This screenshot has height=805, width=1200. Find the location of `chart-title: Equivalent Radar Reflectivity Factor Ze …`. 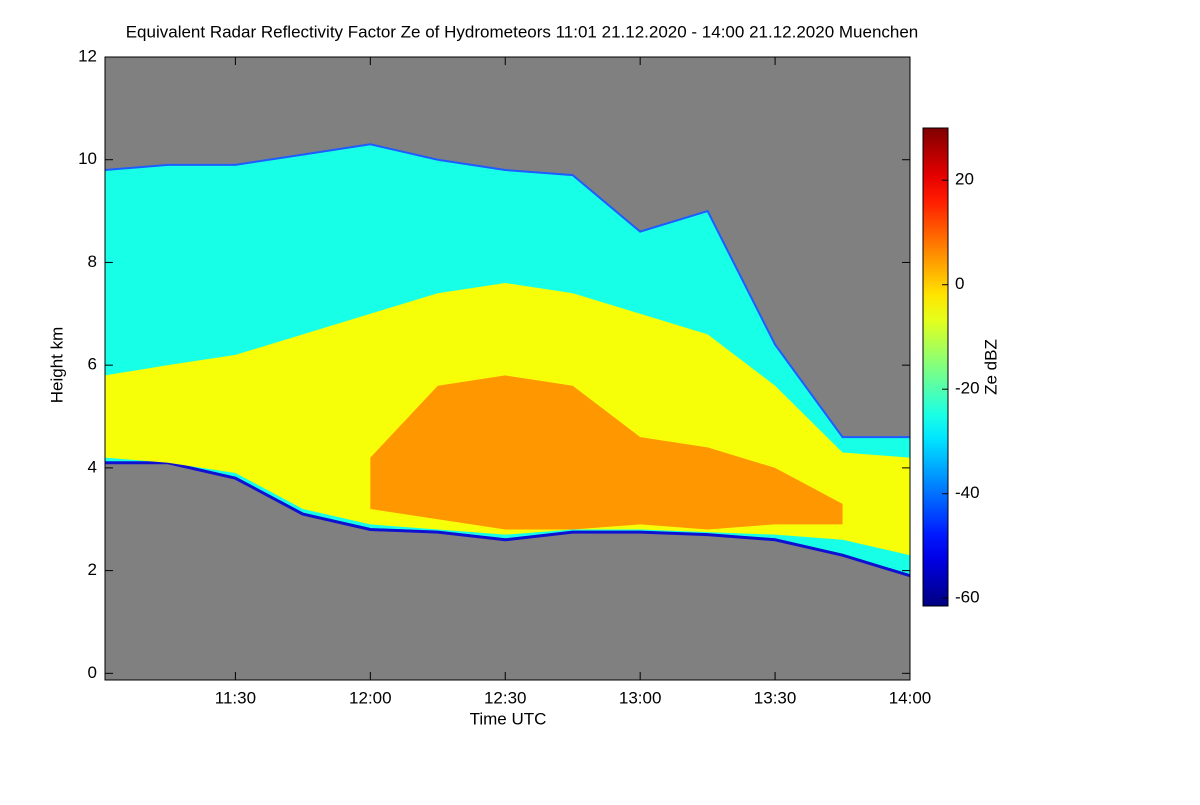

chart-title: Equivalent Radar Reflectivity Factor Ze … is located at coordinates (522, 31).